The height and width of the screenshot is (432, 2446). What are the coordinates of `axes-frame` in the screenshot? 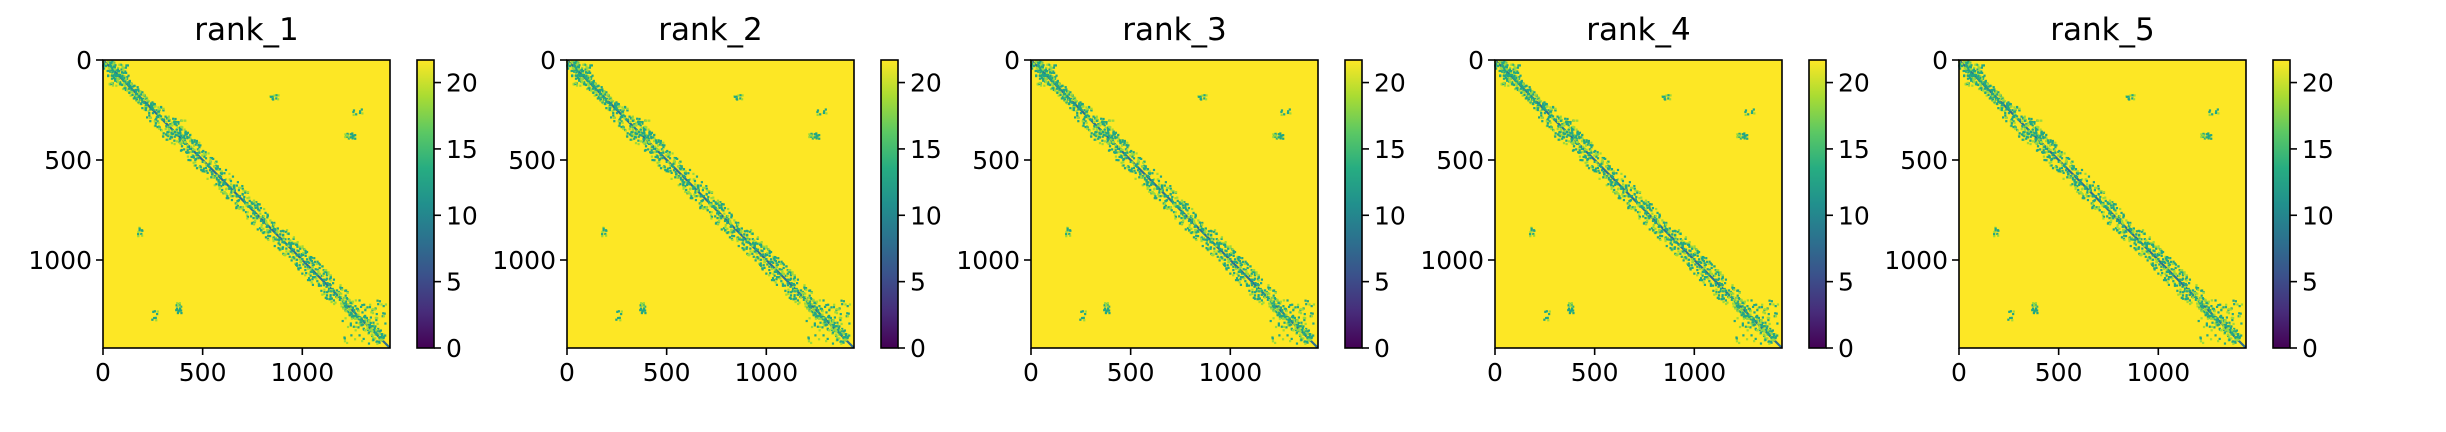 It's located at (710, 204).